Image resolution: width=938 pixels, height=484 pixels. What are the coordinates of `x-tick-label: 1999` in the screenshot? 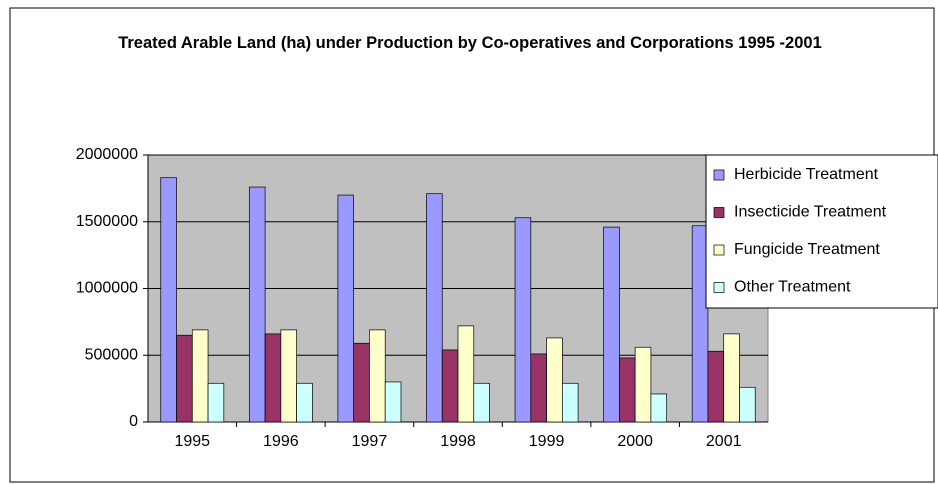 It's located at (547, 441).